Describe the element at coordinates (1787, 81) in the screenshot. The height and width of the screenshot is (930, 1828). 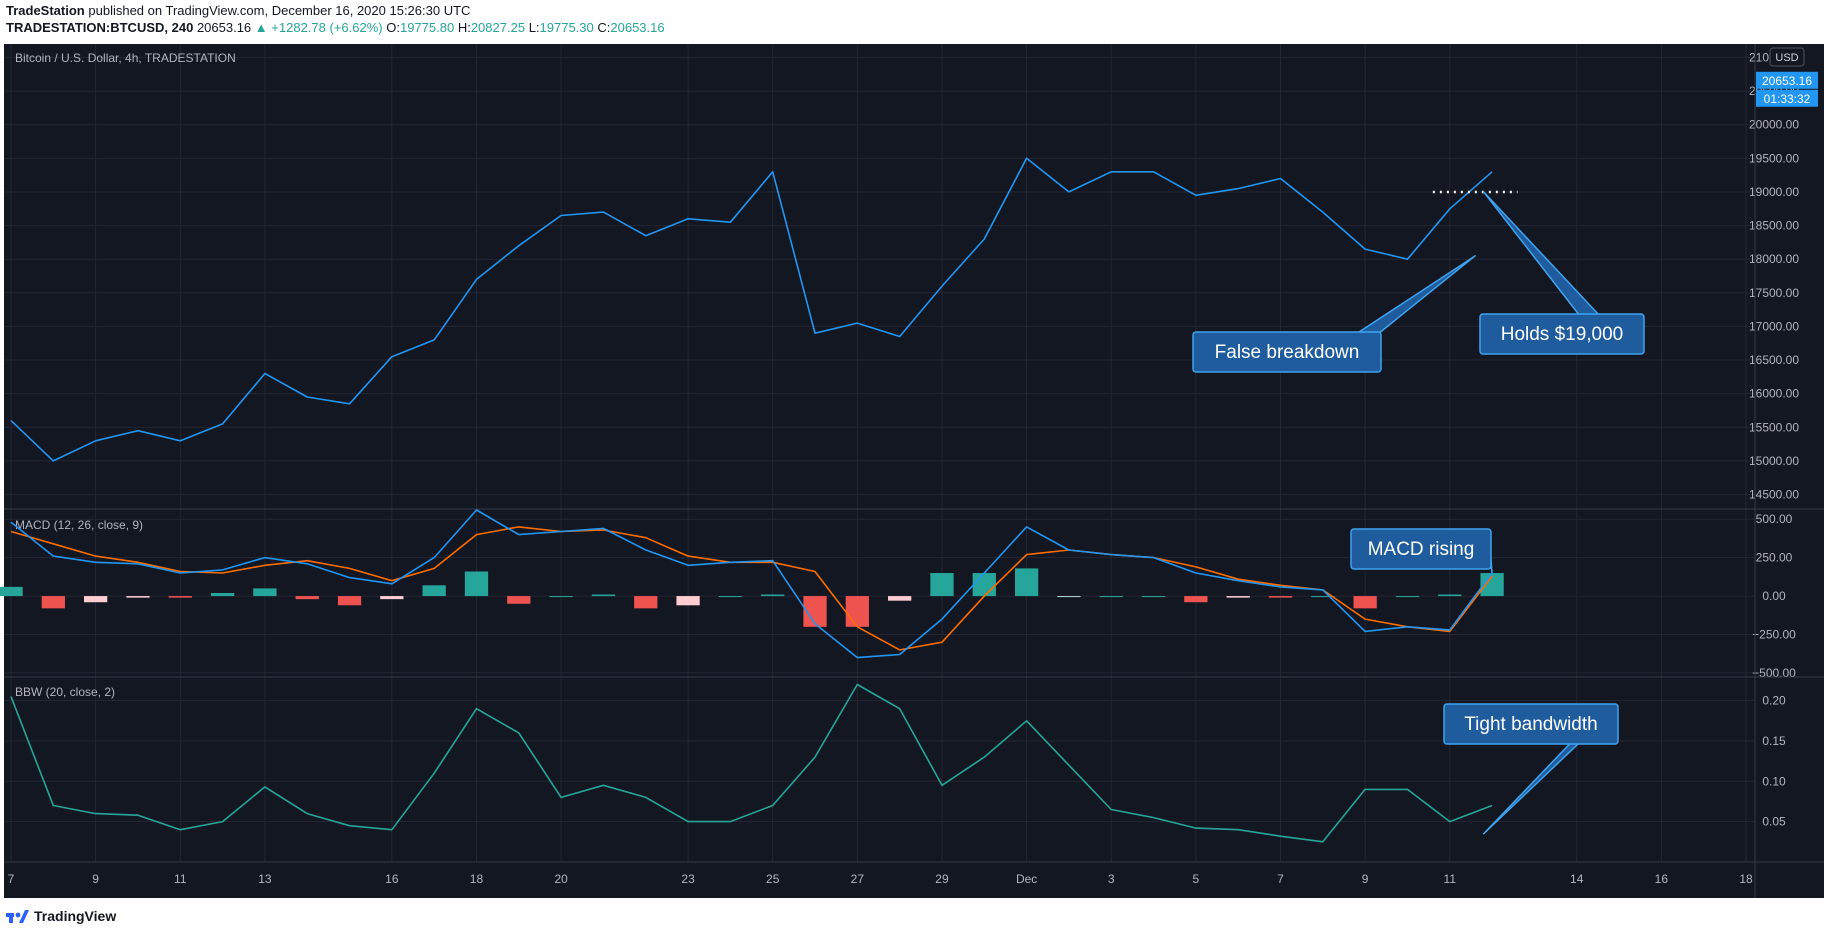
I see `last-price-tag-label: 20653.16` at that location.